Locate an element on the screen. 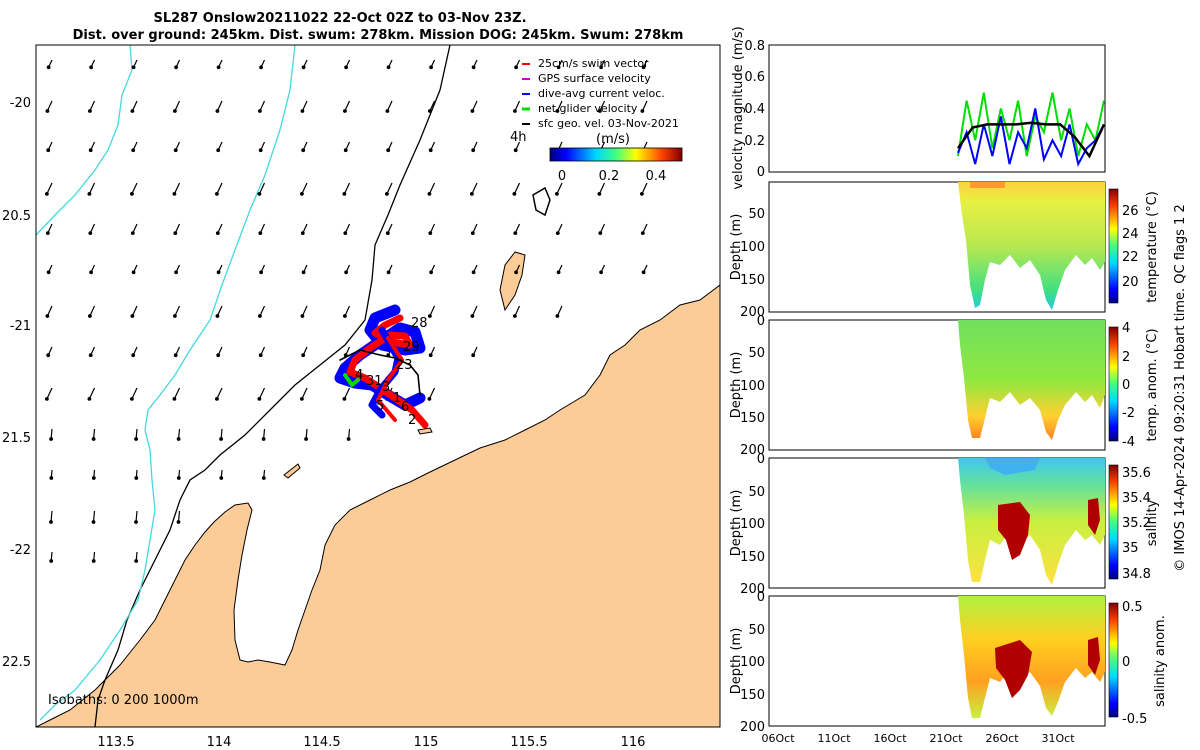  temperature-heatmap is located at coordinates (1031, 246).